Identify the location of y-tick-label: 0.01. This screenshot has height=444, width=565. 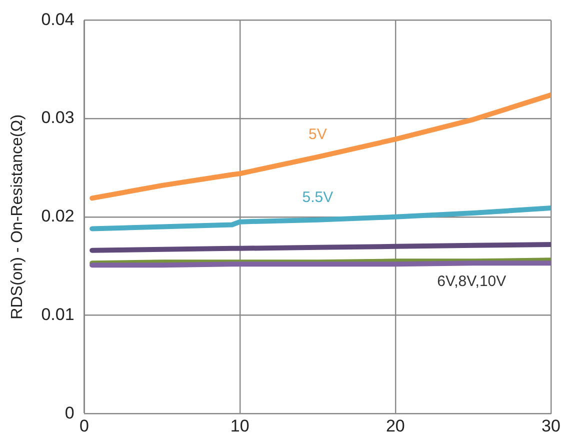
(57, 314).